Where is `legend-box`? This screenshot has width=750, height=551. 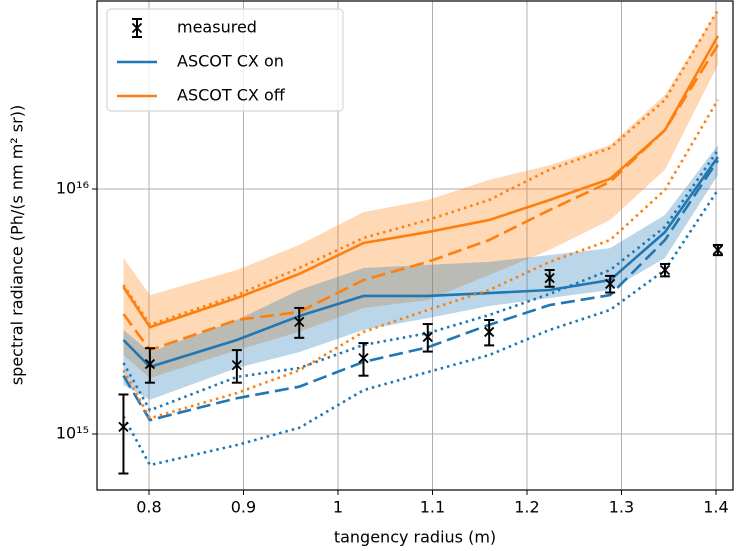
legend-box is located at coordinates (225, 60).